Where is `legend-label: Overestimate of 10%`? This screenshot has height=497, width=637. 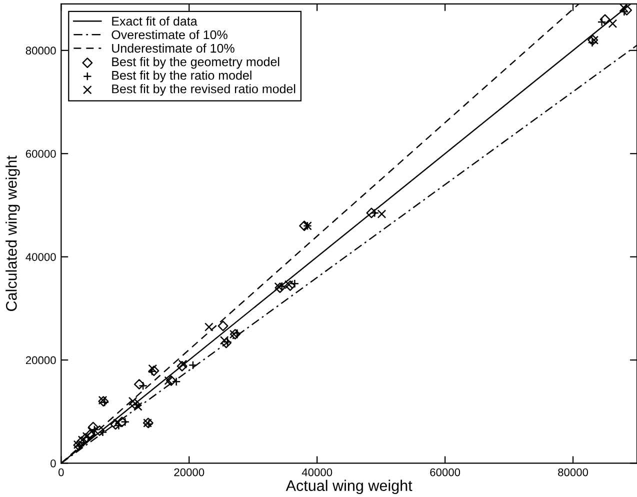
legend-label: Overestimate of 10% is located at coordinates (170, 35).